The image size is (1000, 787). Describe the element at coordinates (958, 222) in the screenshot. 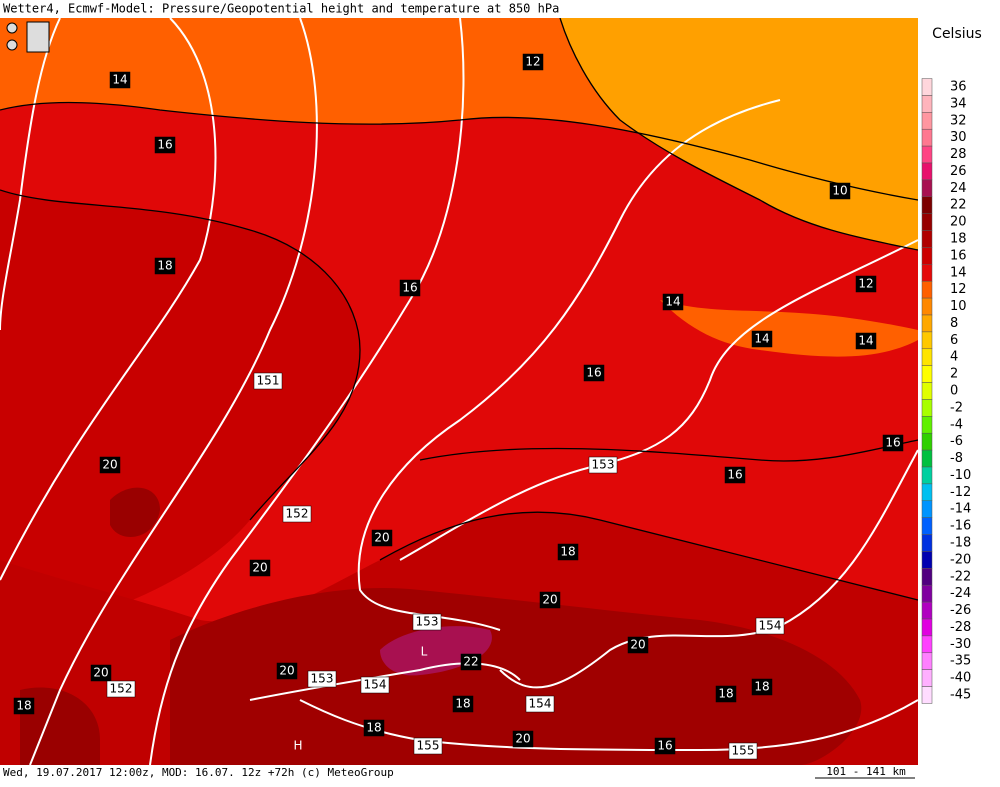

I see `legend-label: 20` at that location.